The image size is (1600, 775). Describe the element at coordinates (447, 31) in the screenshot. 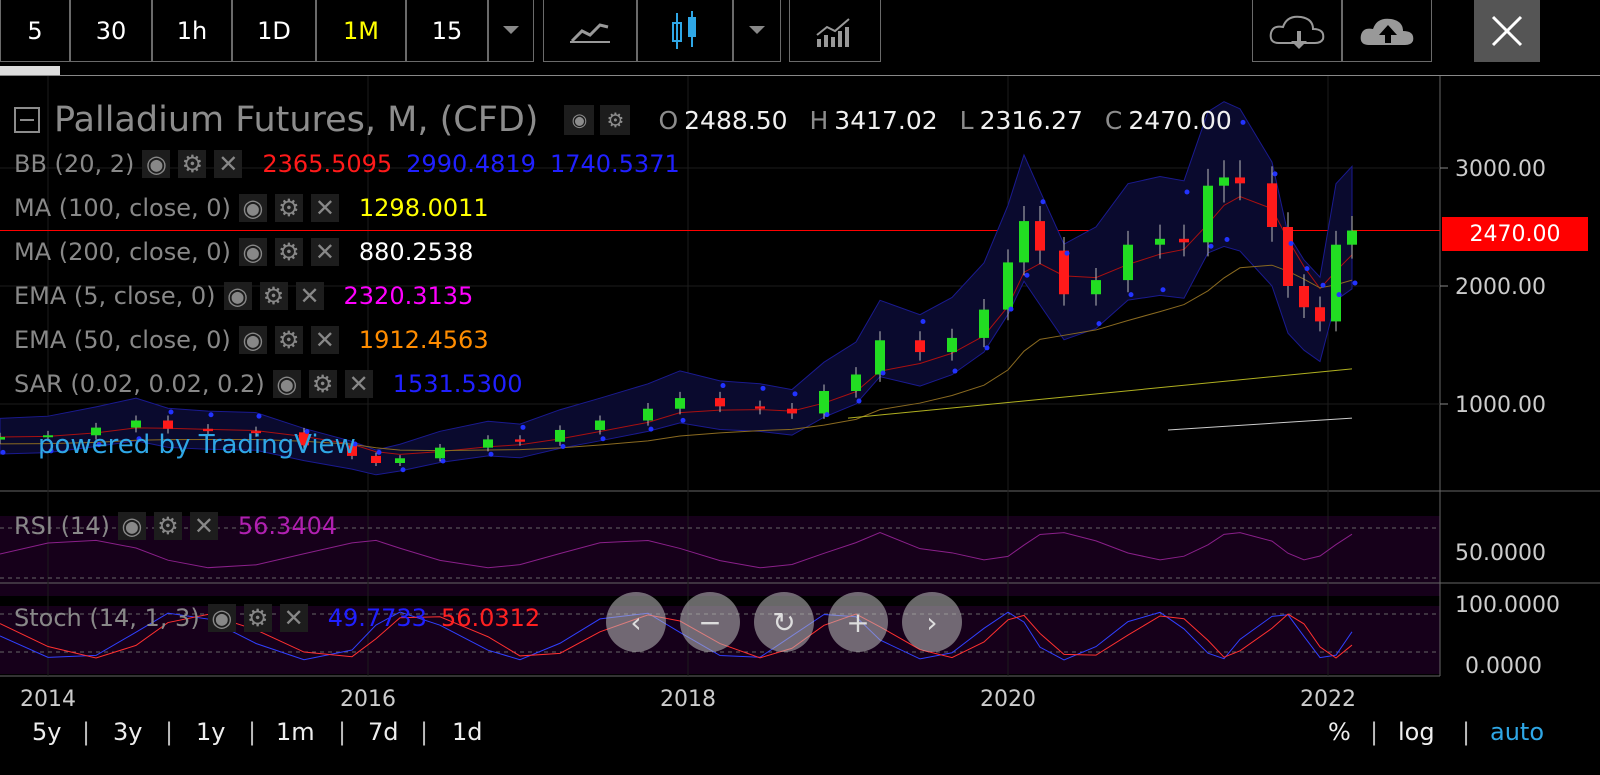

I see `interval-button-15: 15` at that location.